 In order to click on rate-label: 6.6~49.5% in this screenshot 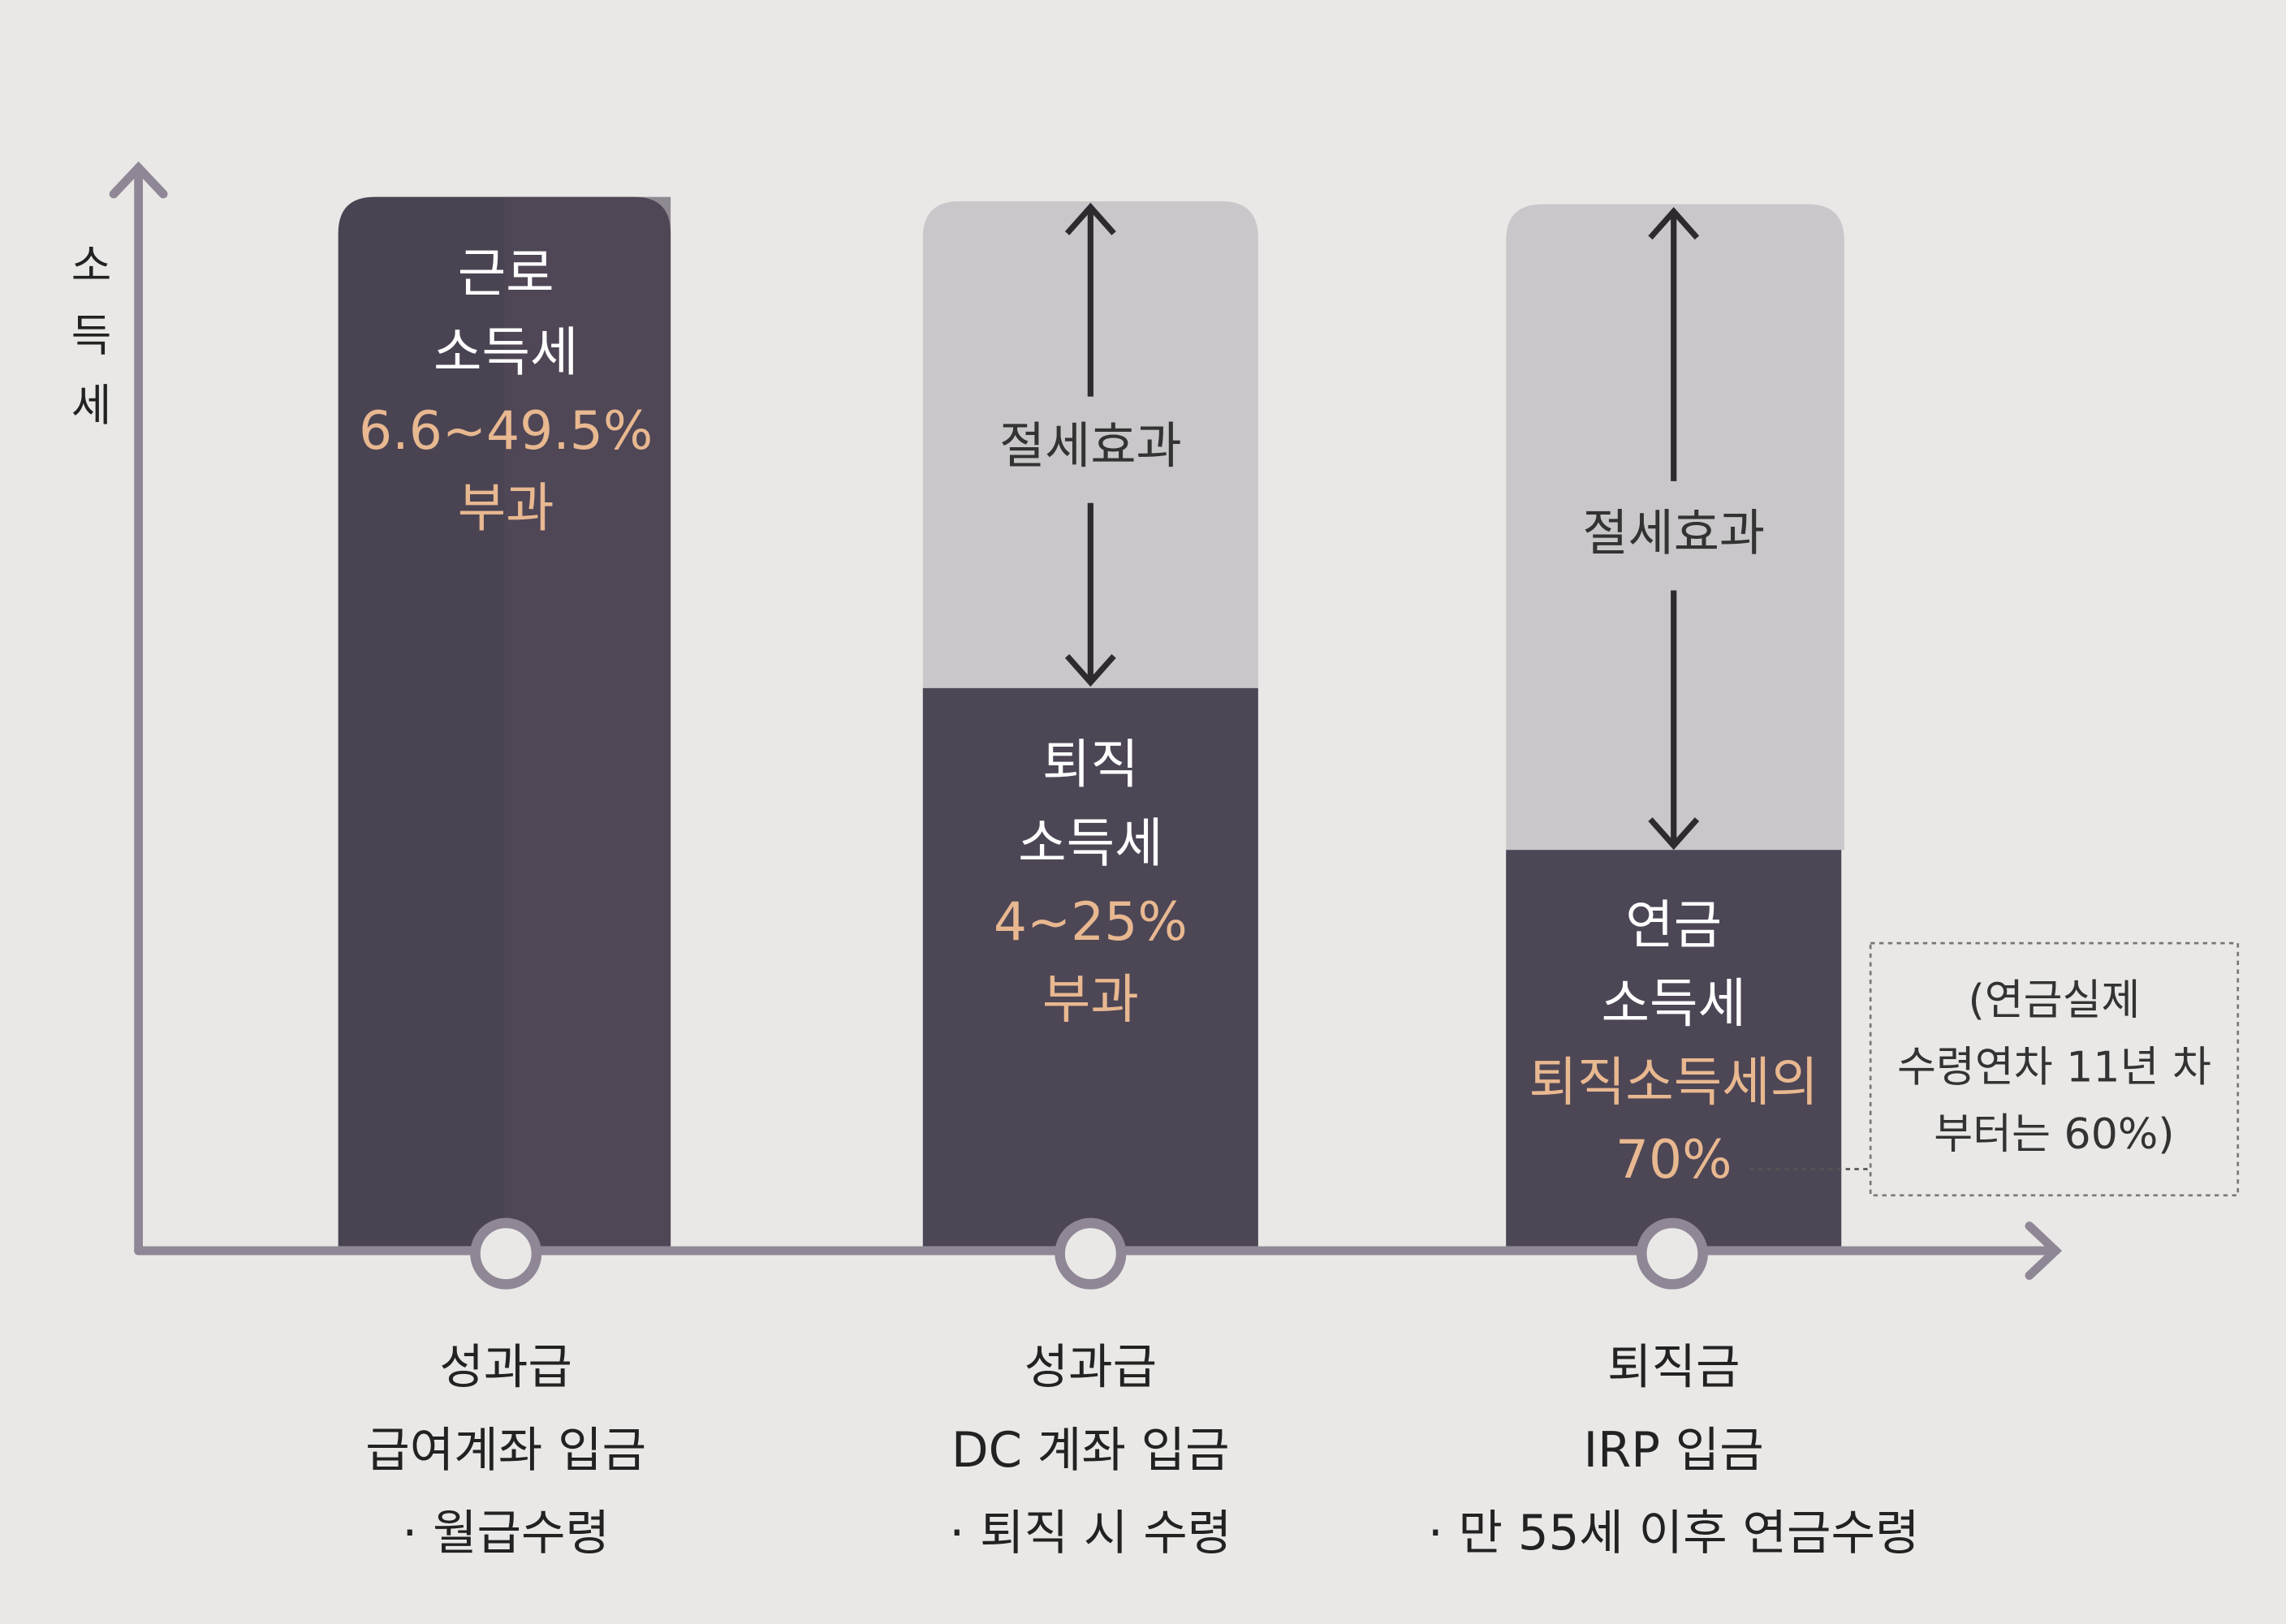, I will do `click(506, 432)`.